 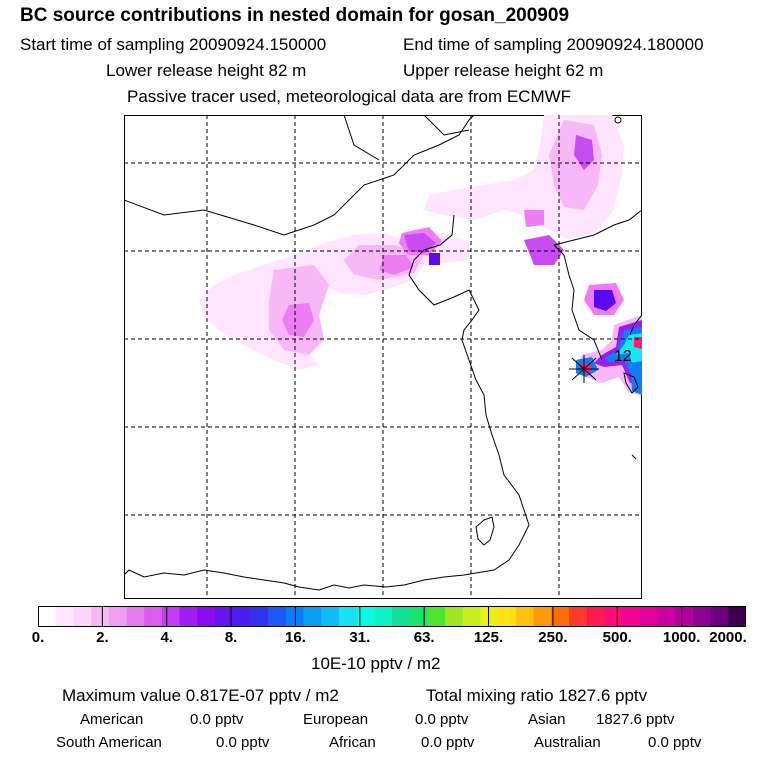 I want to click on receptor-label: 12, so click(x=623, y=356).